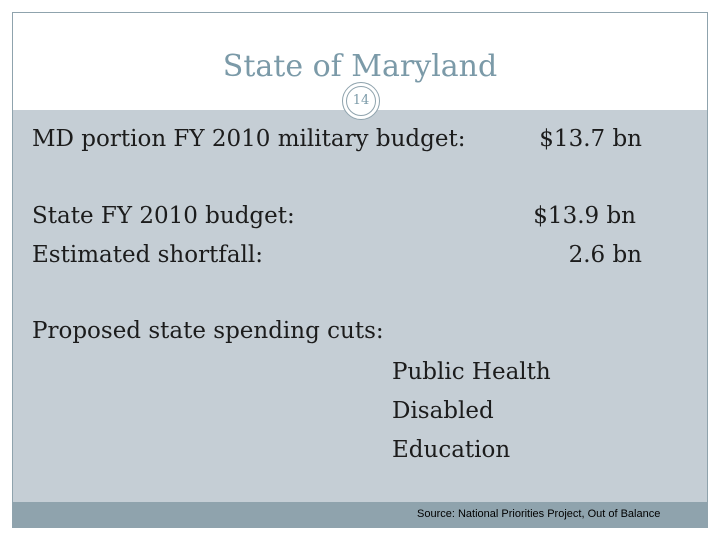  I want to click on page-number: 14, so click(361, 100).